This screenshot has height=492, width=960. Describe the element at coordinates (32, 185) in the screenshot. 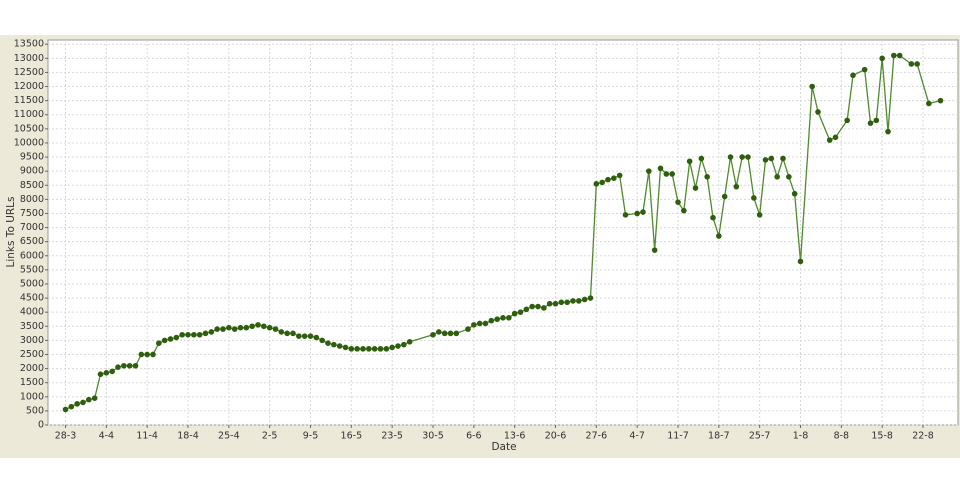

I see `y-tick-label: 8500` at that location.